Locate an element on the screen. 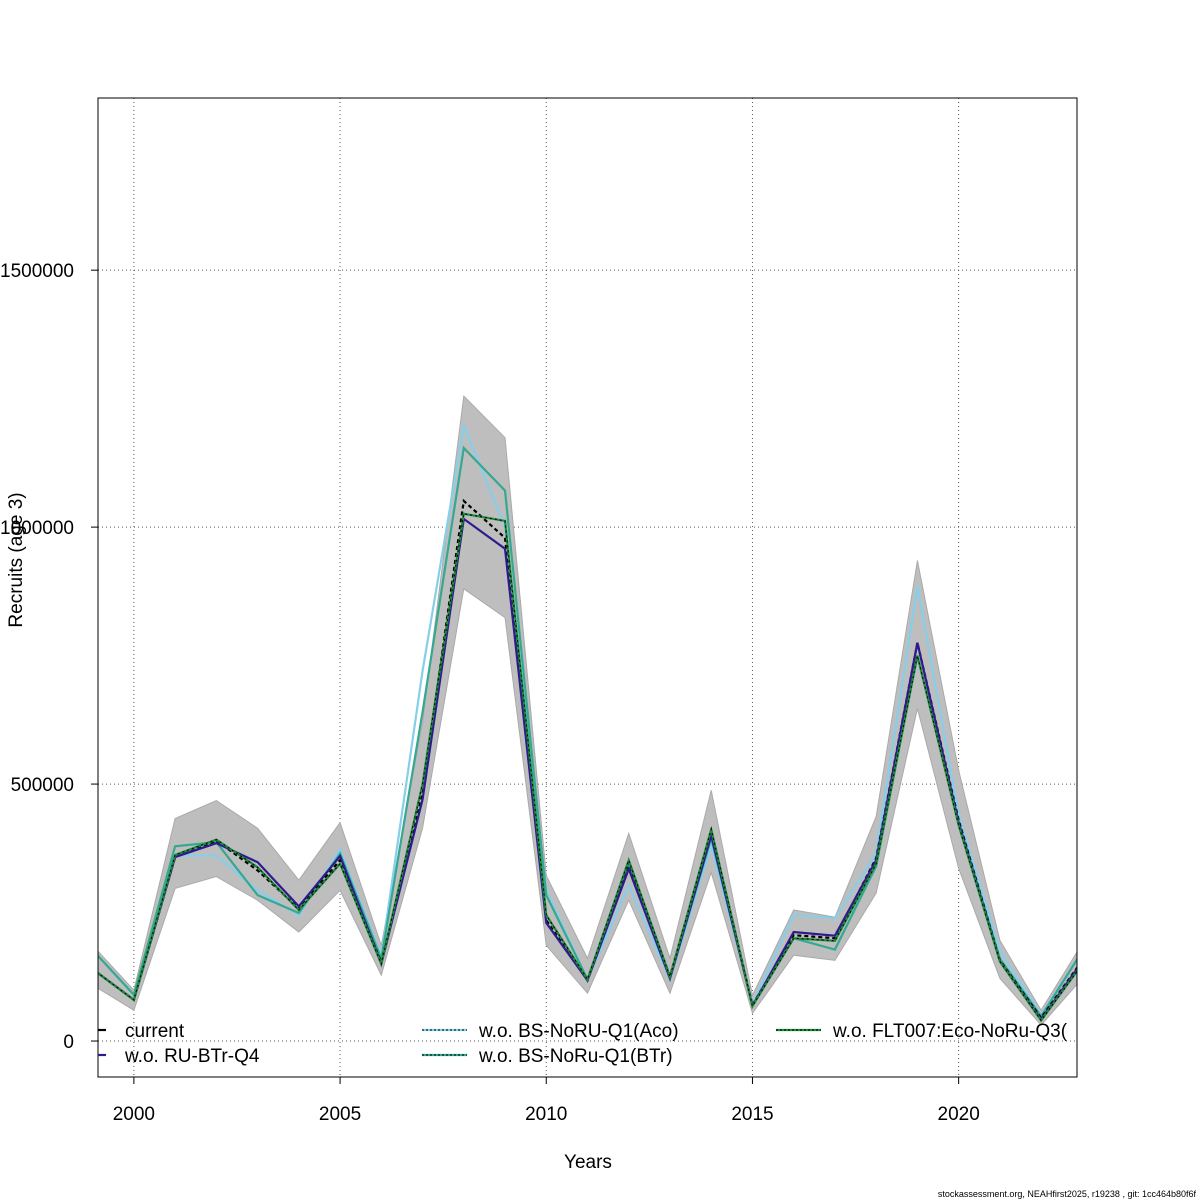 The width and height of the screenshot is (1200, 1200). legend-label: w.o. FLT007:Eco-NoRu-Q3( is located at coordinates (950, 1031).